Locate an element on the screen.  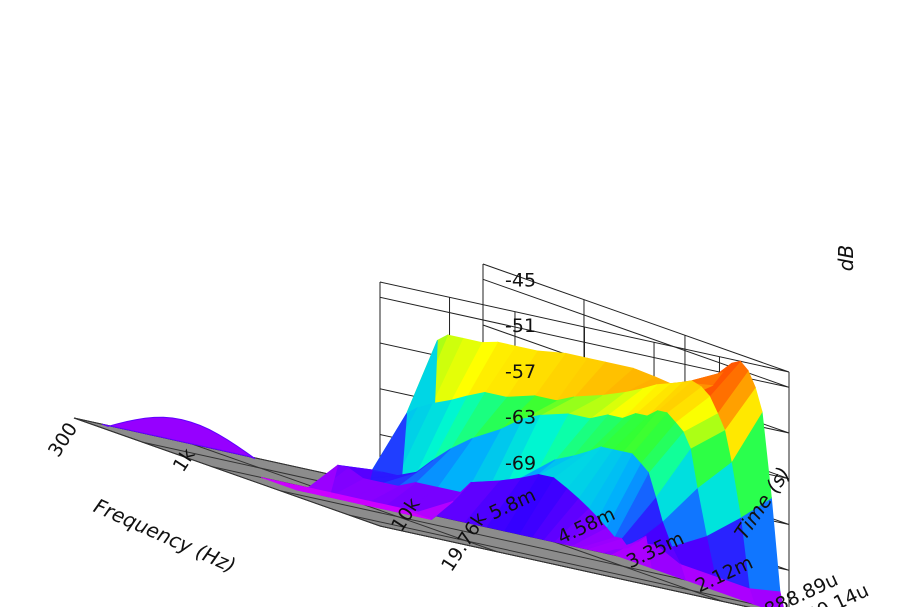
low-ridge is located at coordinates (178, 438).